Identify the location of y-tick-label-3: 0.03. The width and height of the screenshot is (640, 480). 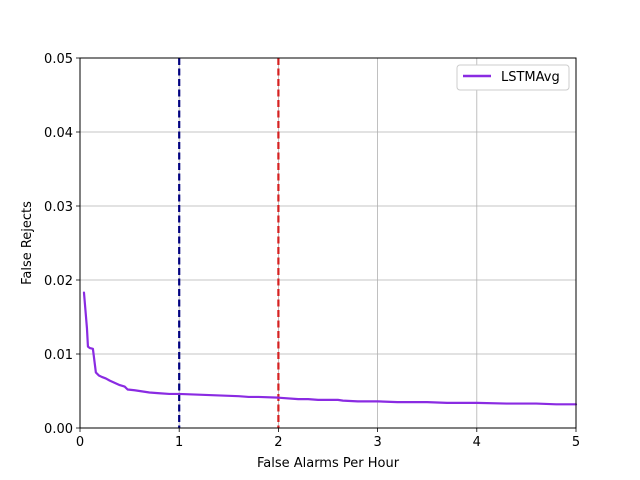
(58, 207).